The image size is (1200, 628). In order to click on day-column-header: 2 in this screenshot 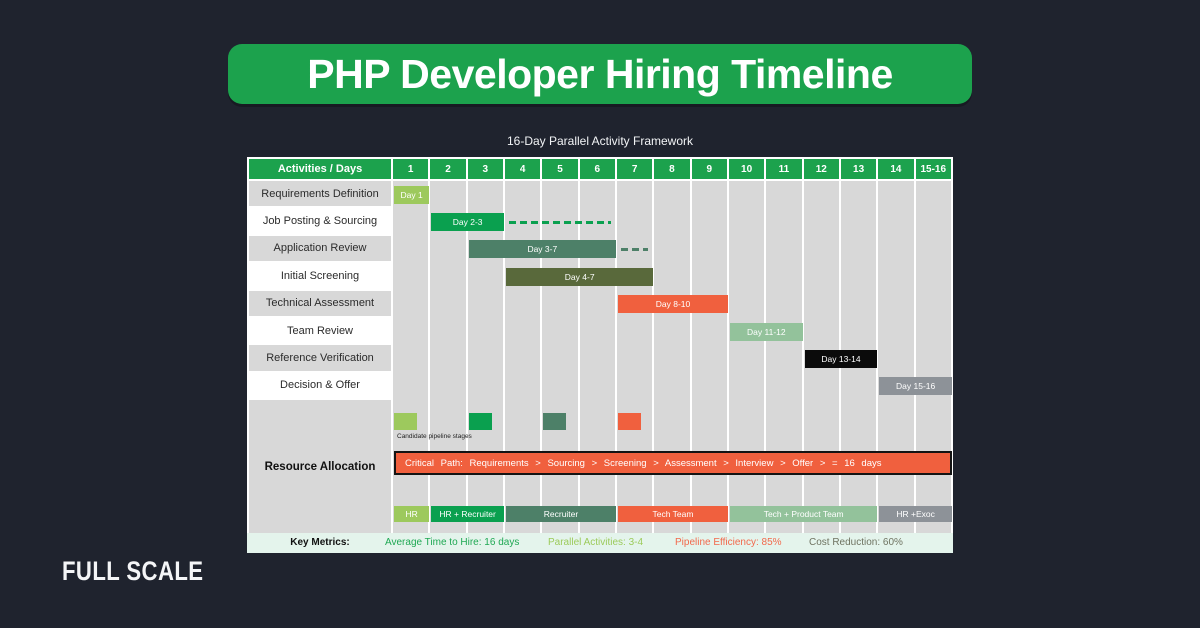, I will do `click(449, 169)`.